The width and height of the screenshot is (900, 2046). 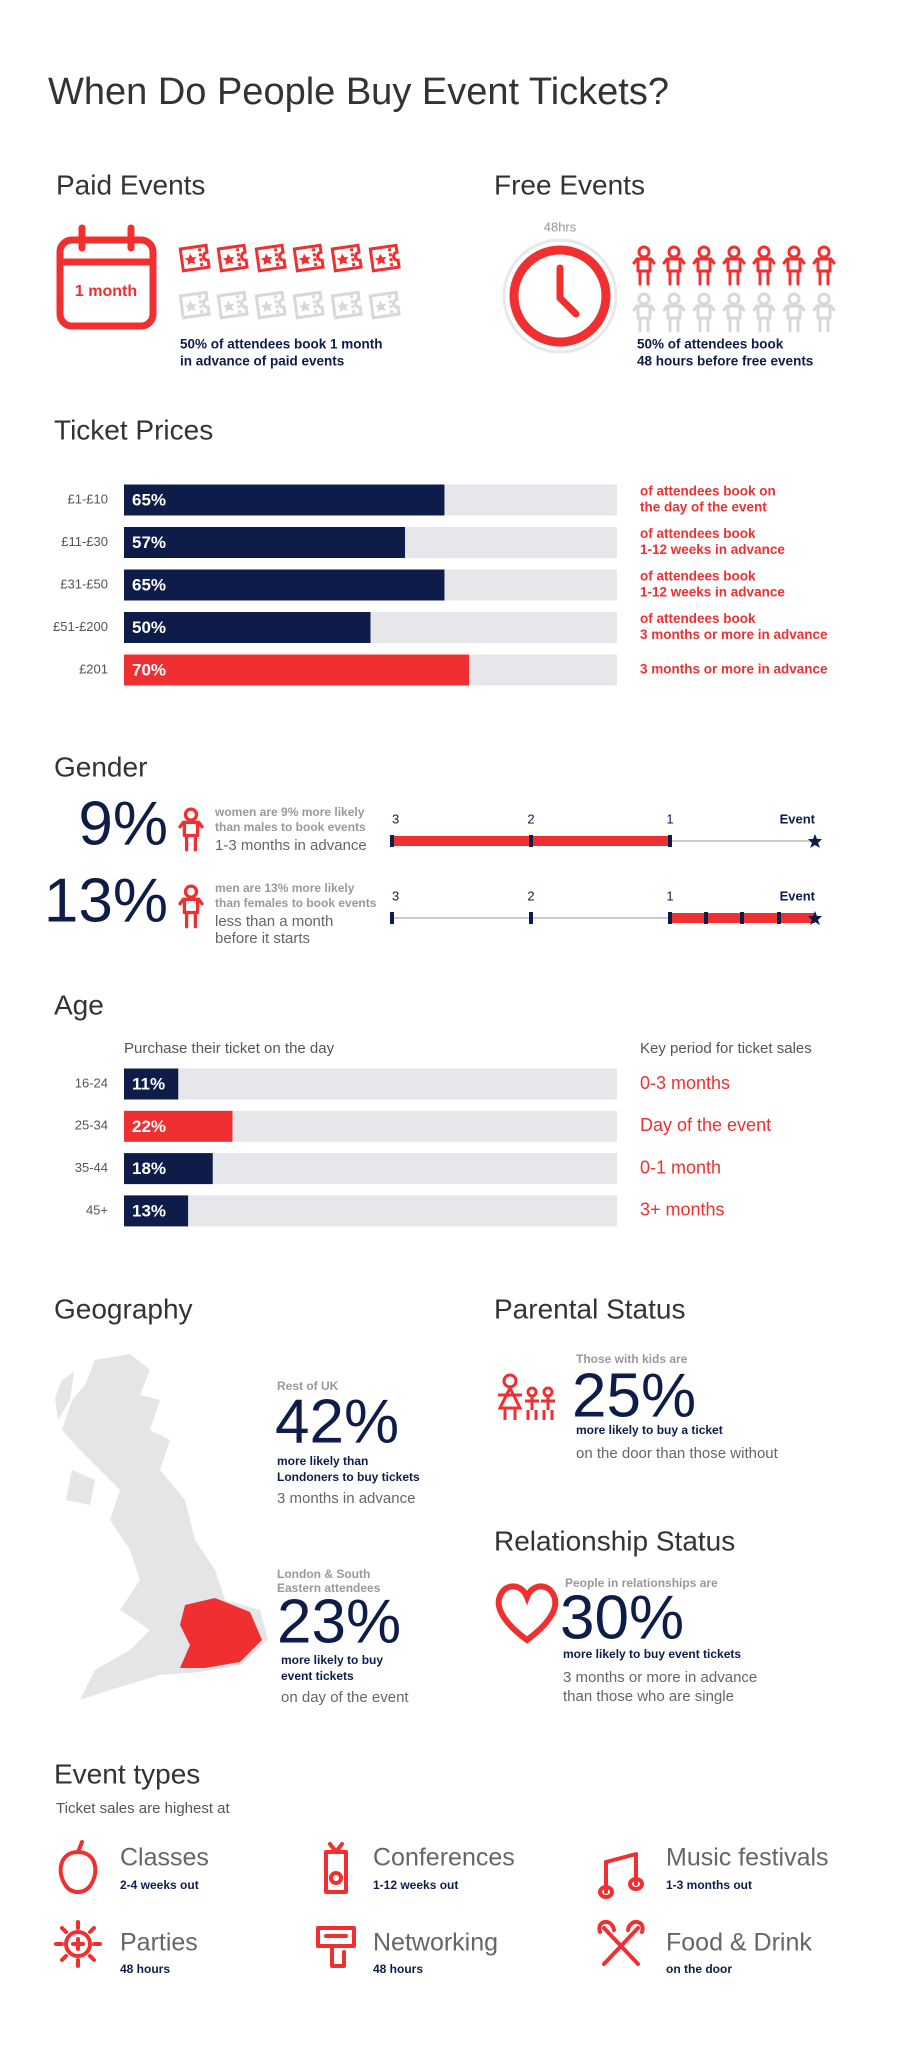 I want to click on gender-detail: 1-3 months in advance, so click(x=291, y=845).